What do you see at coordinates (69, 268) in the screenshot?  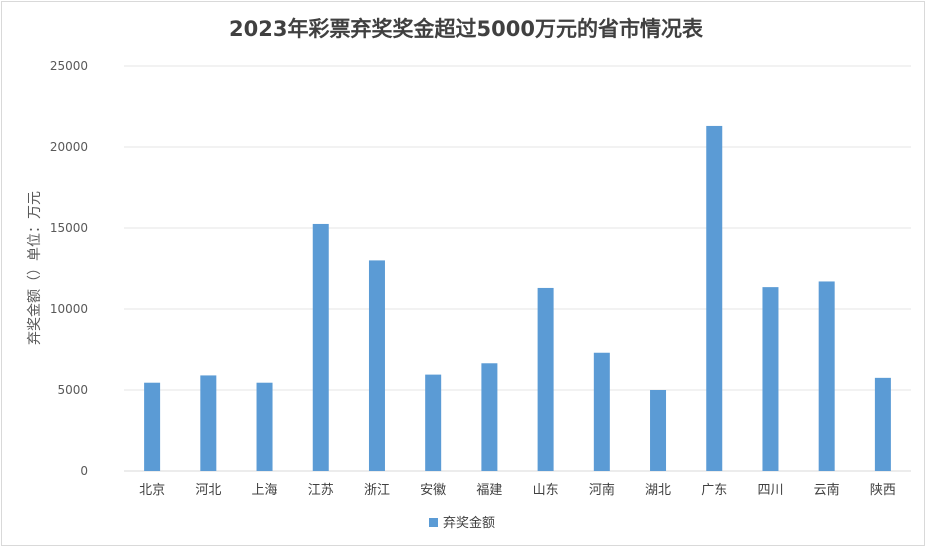 I see `y-axis-ticks: 0 5000 10000 15000 20000 25000` at bounding box center [69, 268].